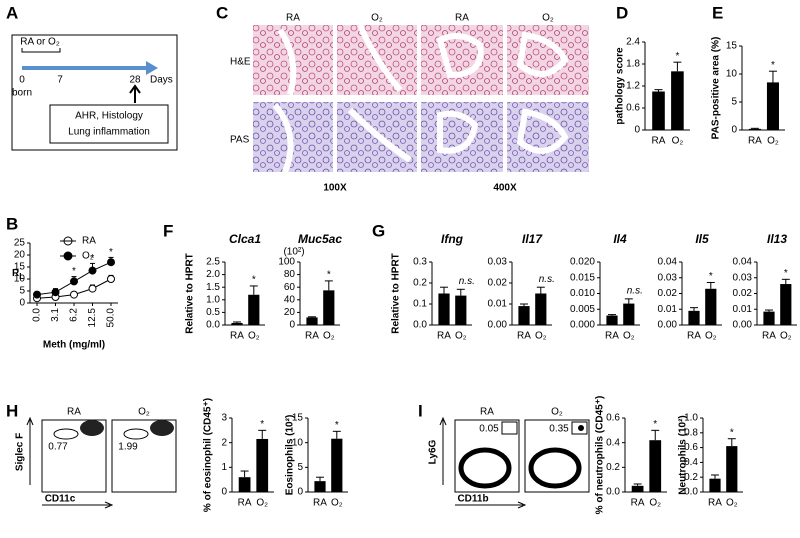  I want to click on readout-box, so click(109, 124).